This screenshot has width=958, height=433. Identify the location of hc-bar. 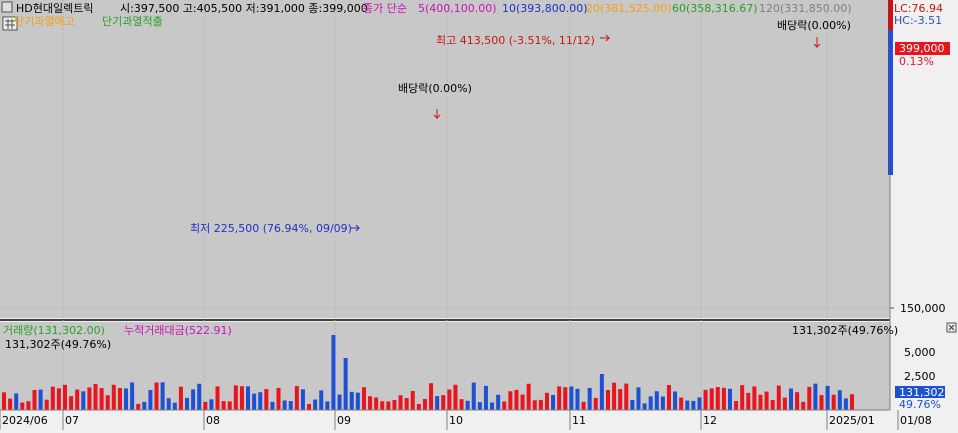
(890, 102).